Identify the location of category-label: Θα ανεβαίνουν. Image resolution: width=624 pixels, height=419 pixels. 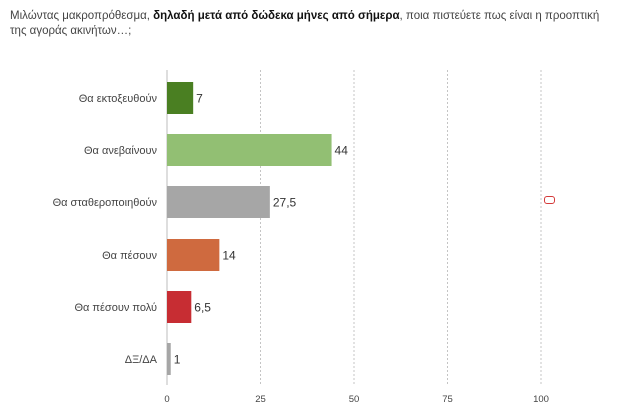
(120, 151).